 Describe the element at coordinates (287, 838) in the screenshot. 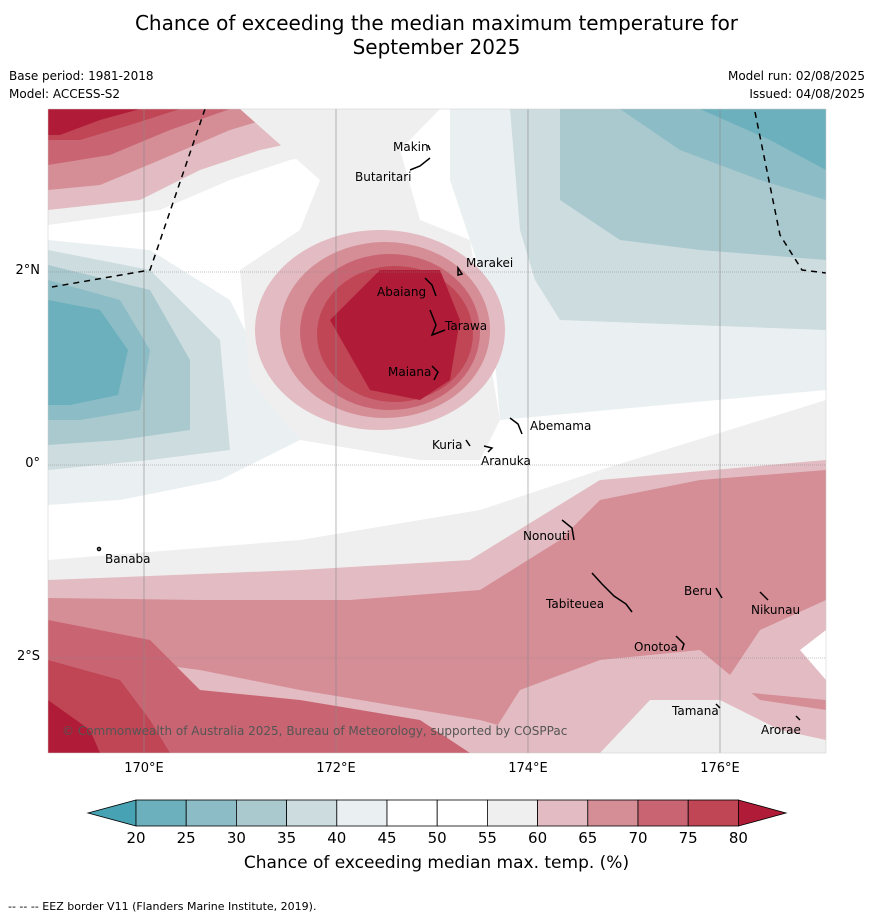

I see `colorbar-tick-label: 35` at that location.